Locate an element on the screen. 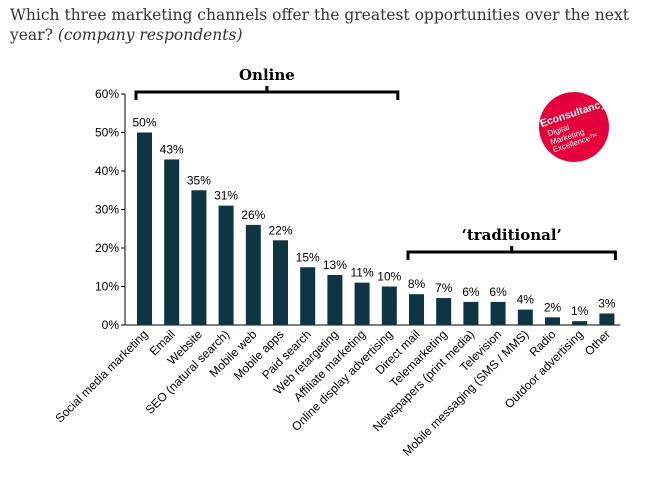 The image size is (648, 485). data-label: 11% is located at coordinates (362, 273).